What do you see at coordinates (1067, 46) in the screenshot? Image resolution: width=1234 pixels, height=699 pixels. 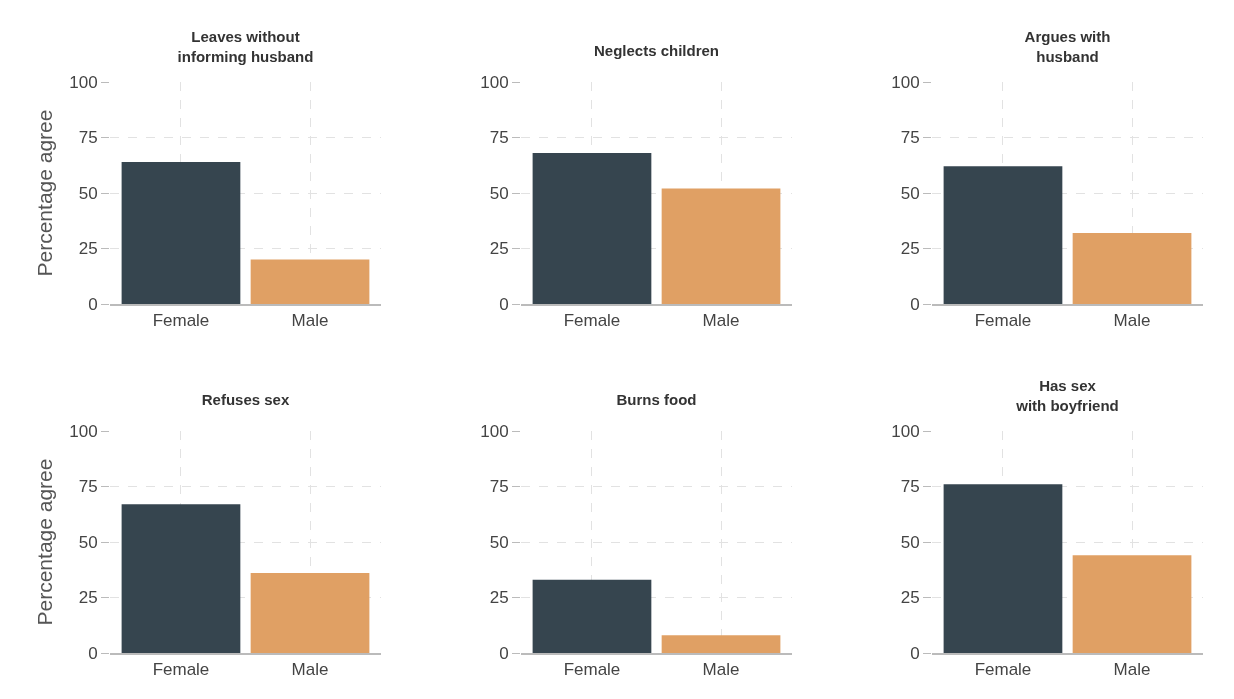 I see `chart-title: Argues with husband` at bounding box center [1067, 46].